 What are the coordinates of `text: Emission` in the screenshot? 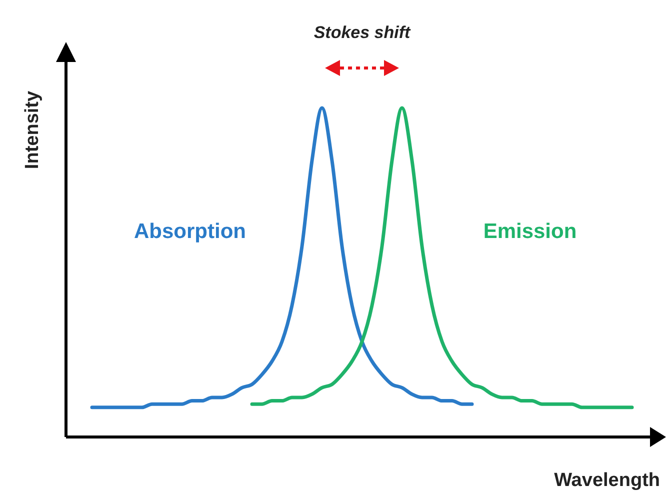 It's located at (530, 231).